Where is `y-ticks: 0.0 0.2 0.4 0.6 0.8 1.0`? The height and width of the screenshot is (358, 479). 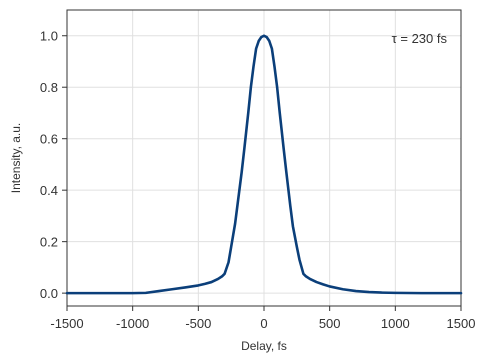 y-ticks: 0.0 0.2 0.4 0.6 0.8 1.0 is located at coordinates (53, 165).